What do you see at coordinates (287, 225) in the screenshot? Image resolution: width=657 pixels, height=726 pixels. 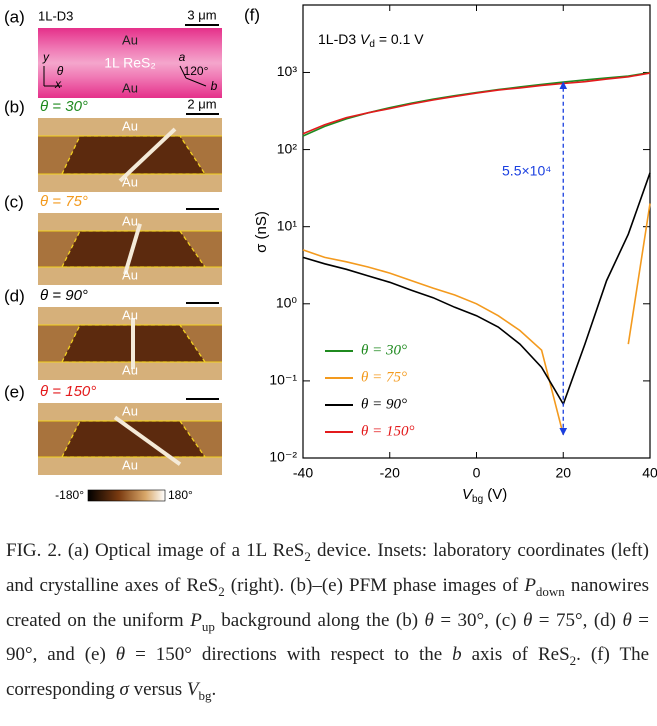 I see `y-tick-label: 10¹` at bounding box center [287, 225].